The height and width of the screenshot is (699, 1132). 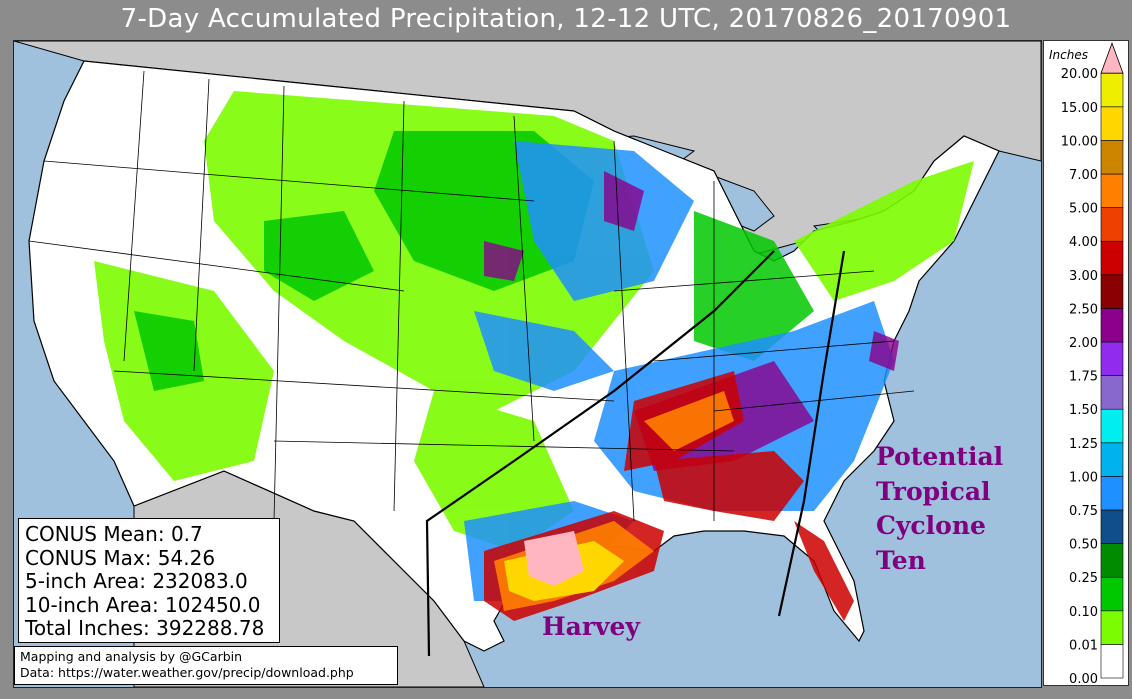 I want to click on legend-unit: Inches, so click(x=1068, y=55).